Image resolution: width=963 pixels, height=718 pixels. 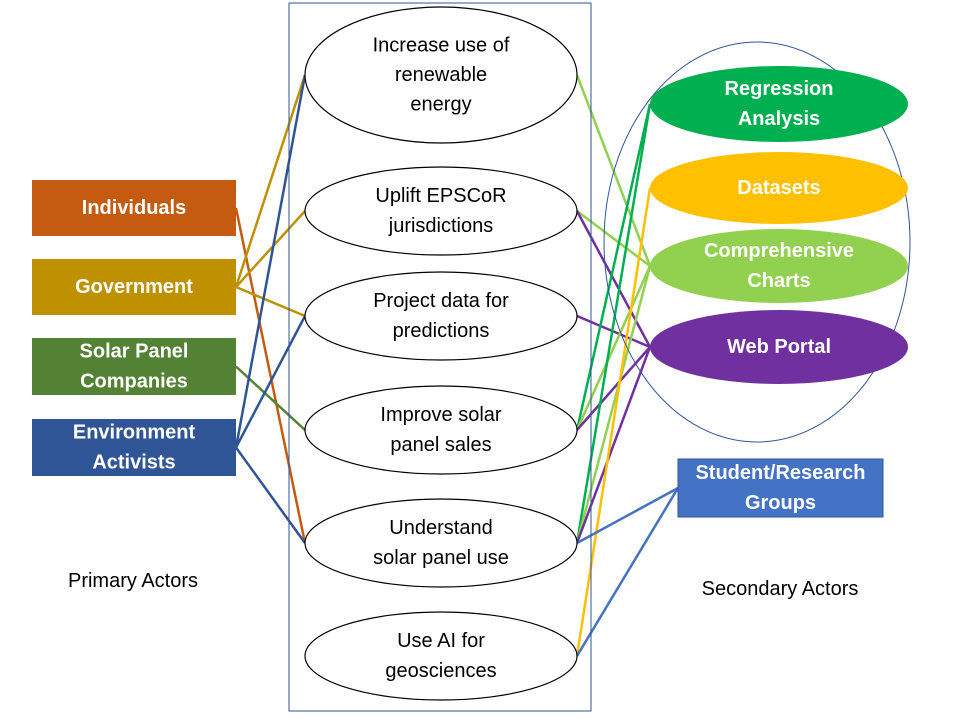 I want to click on link-env-uc1, so click(x=270, y=261).